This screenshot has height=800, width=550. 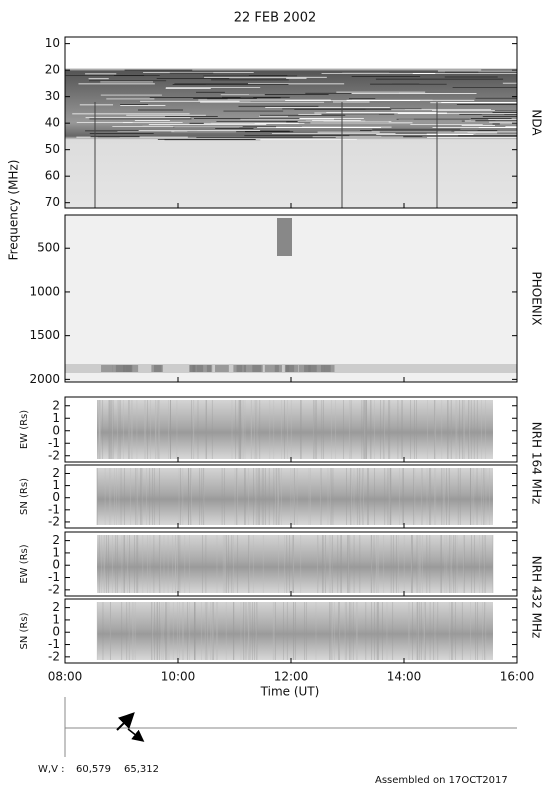 I want to click on x-tick-label: 08:00, so click(x=65, y=677).